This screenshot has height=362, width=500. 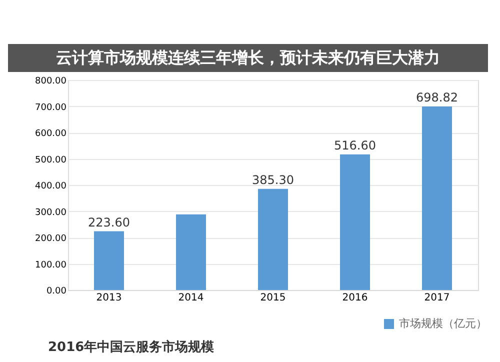 I want to click on y-tick-label: 800.00, so click(x=51, y=81).